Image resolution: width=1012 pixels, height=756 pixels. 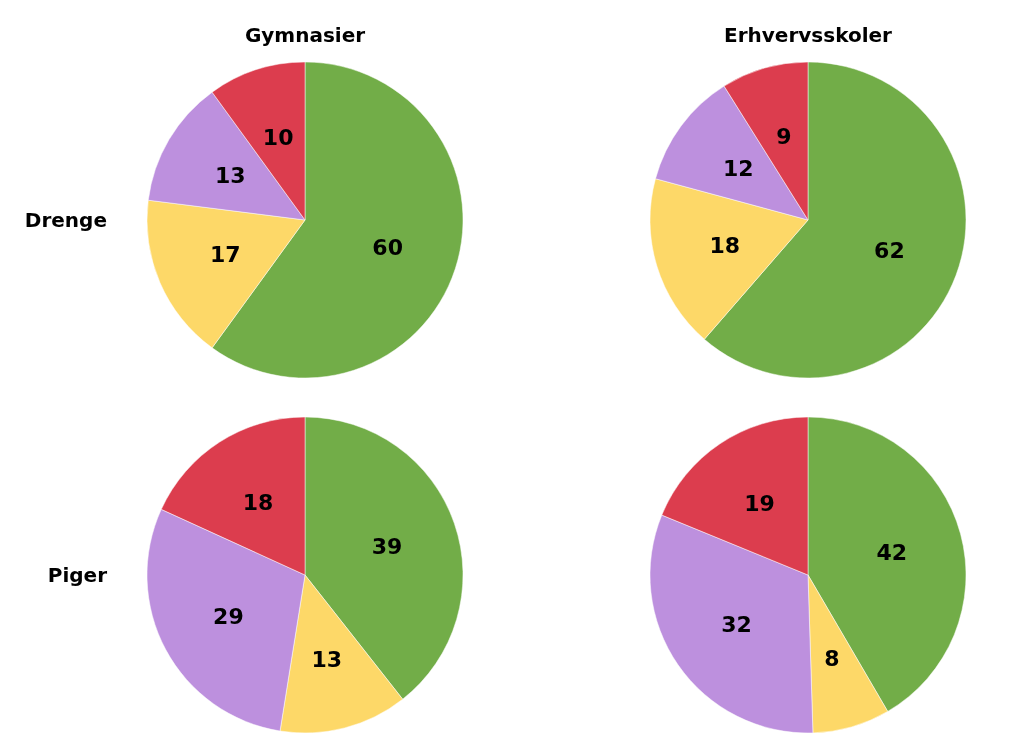 What do you see at coordinates (278, 138) in the screenshot?
I see `data-label: 10` at bounding box center [278, 138].